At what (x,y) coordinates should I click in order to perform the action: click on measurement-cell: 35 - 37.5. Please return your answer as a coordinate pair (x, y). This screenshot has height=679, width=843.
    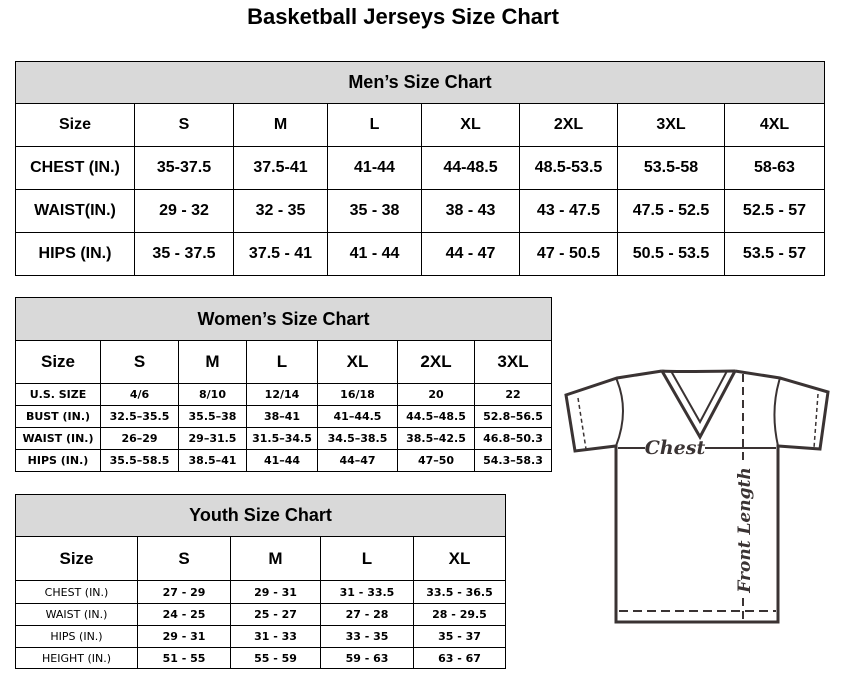
    Looking at the image, I should click on (184, 254).